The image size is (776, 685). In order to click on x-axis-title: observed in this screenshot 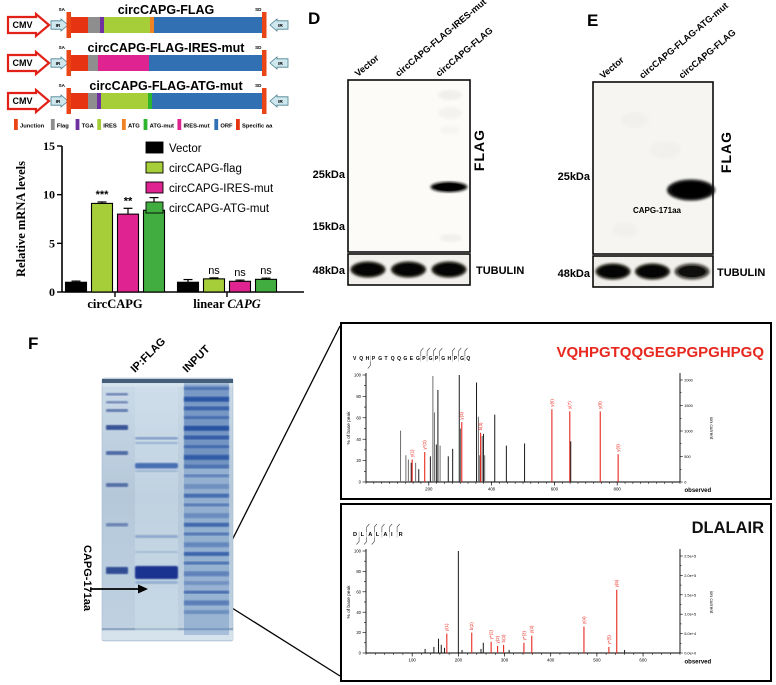, I will do `click(698, 491)`.